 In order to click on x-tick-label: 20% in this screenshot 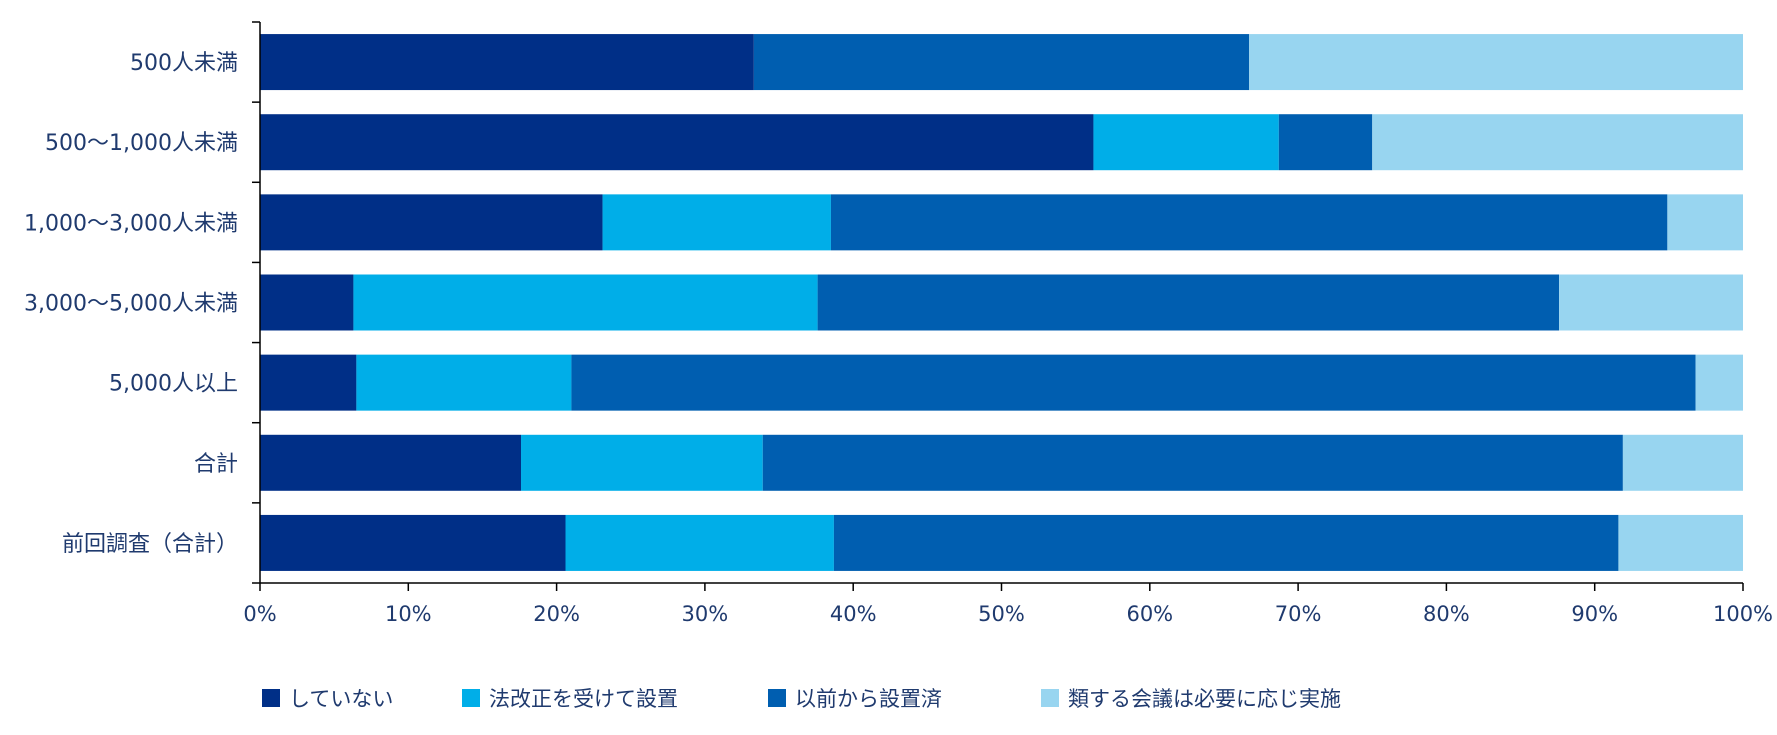, I will do `click(556, 614)`.